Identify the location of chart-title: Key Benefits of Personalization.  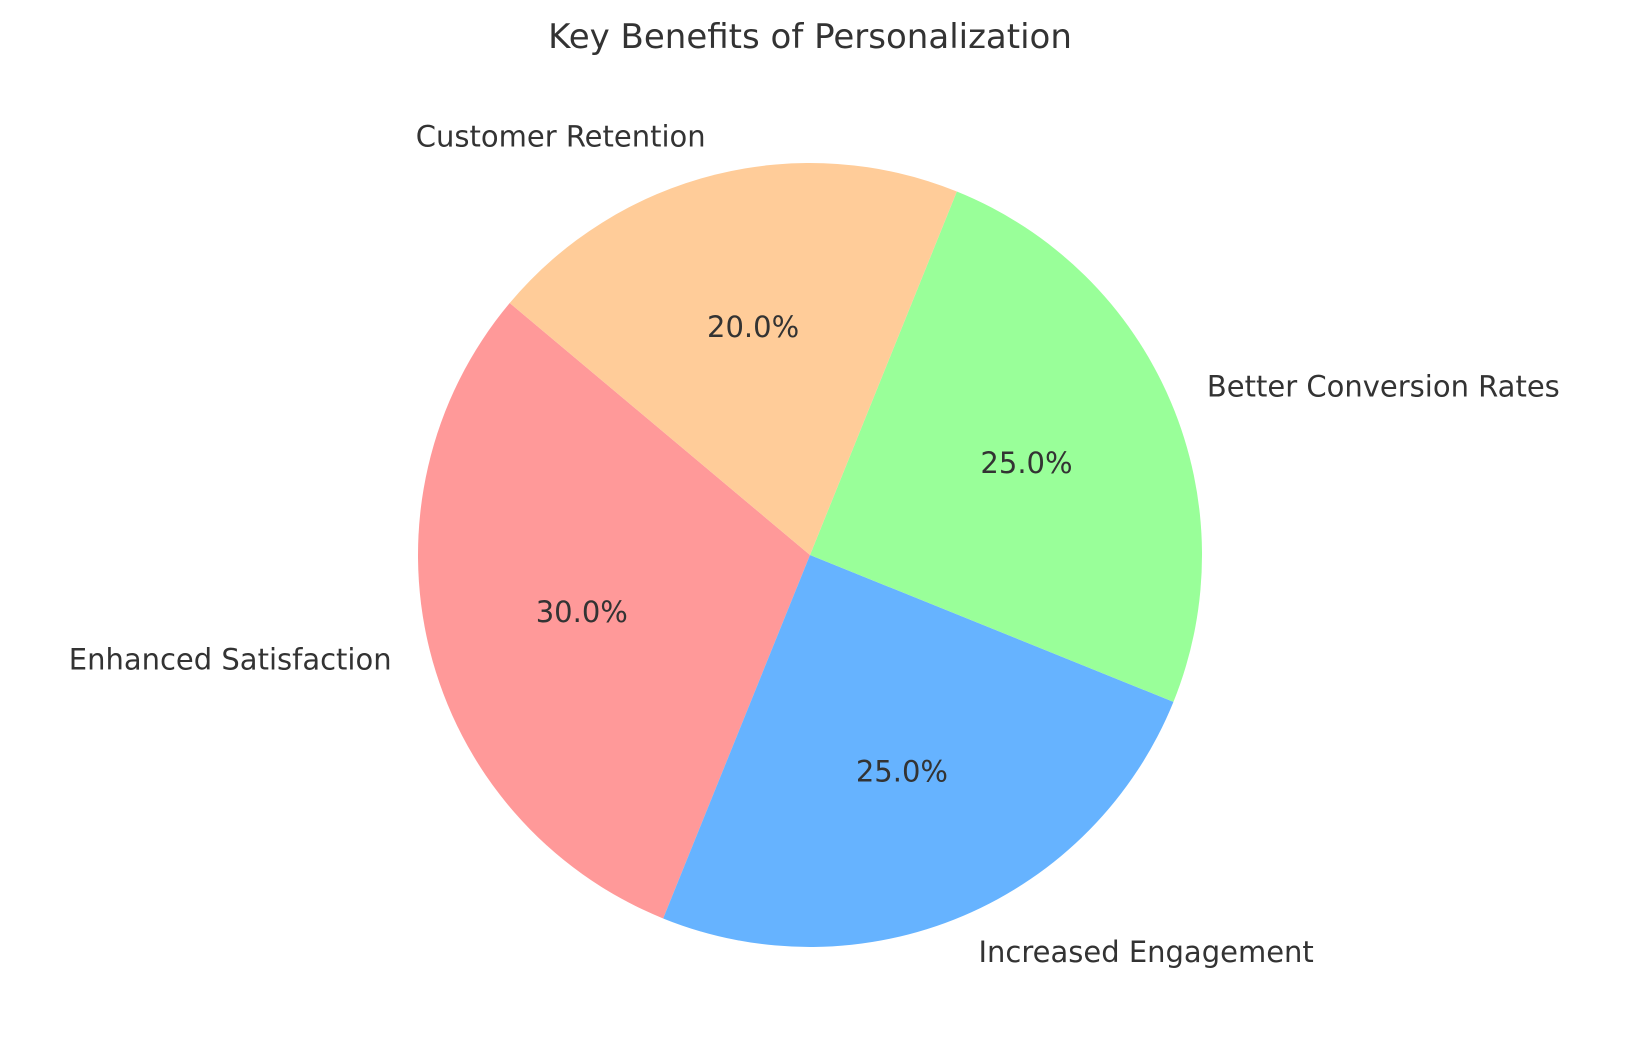
(810, 37).